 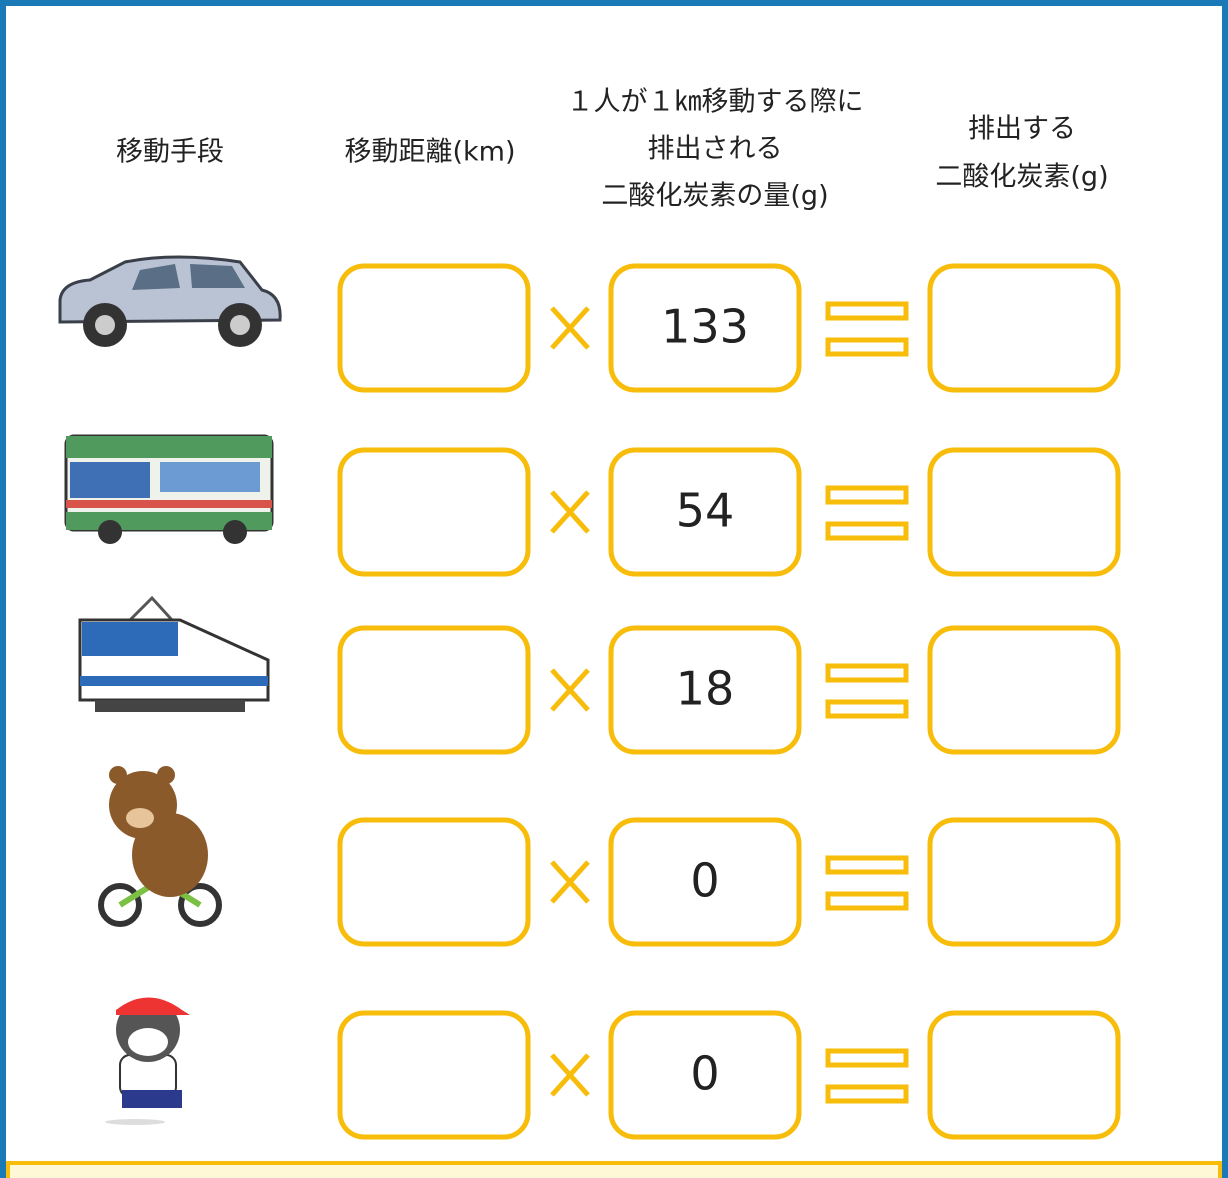 I want to click on column-header: 二酸化炭素の量(g), so click(x=714, y=196).